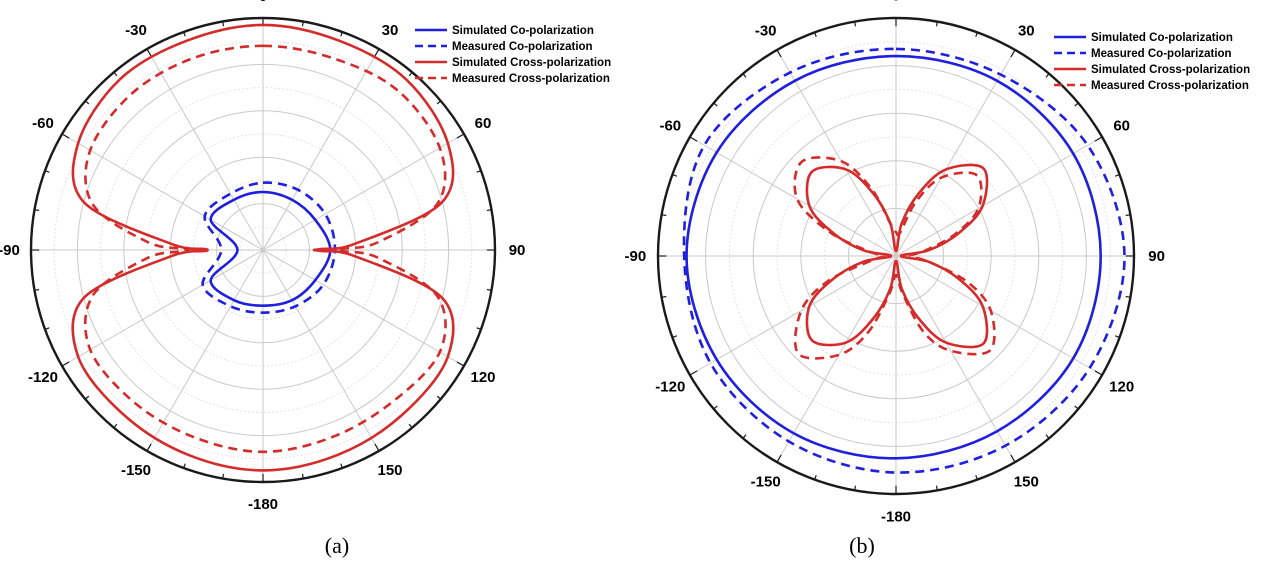  Describe the element at coordinates (136, 470) in the screenshot. I see `angle-tick-label: -150` at that location.